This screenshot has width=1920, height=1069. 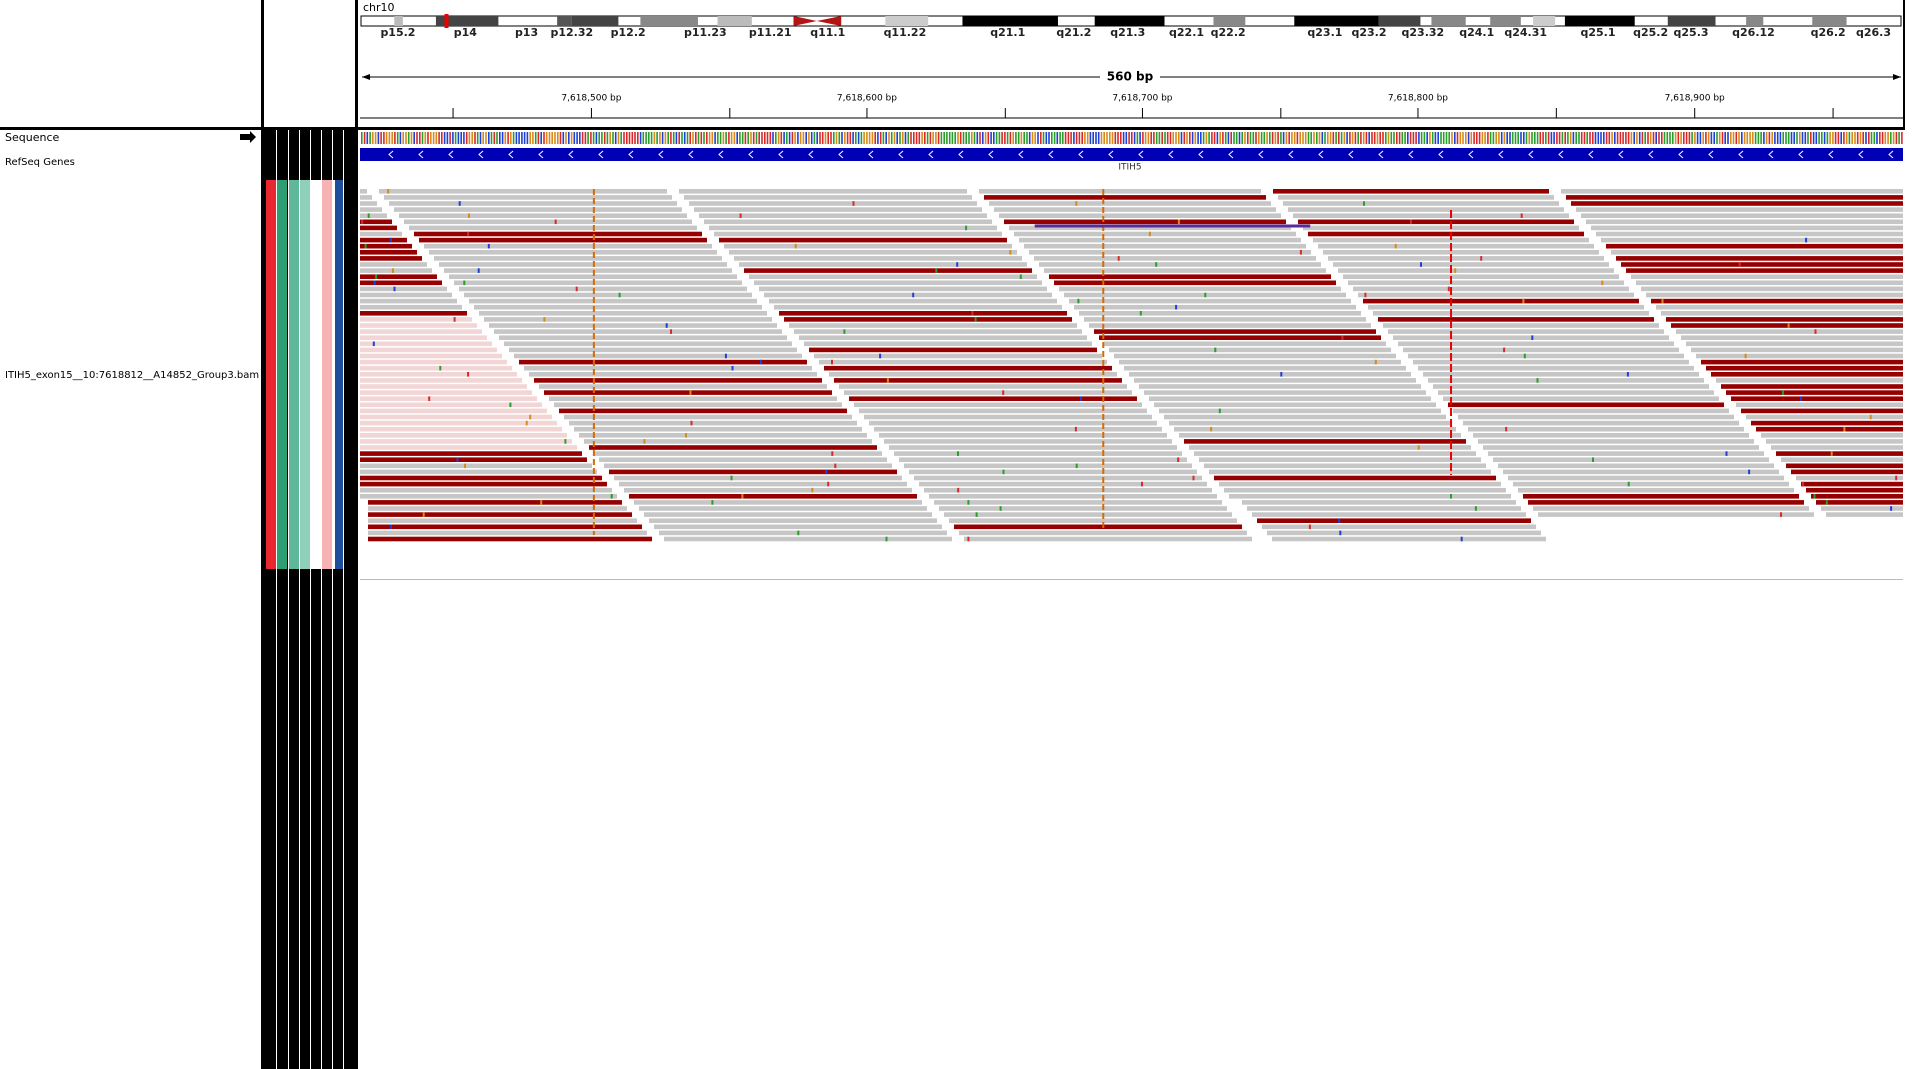 What do you see at coordinates (1228, 32) in the screenshot?
I see `band-label: q22.2` at bounding box center [1228, 32].